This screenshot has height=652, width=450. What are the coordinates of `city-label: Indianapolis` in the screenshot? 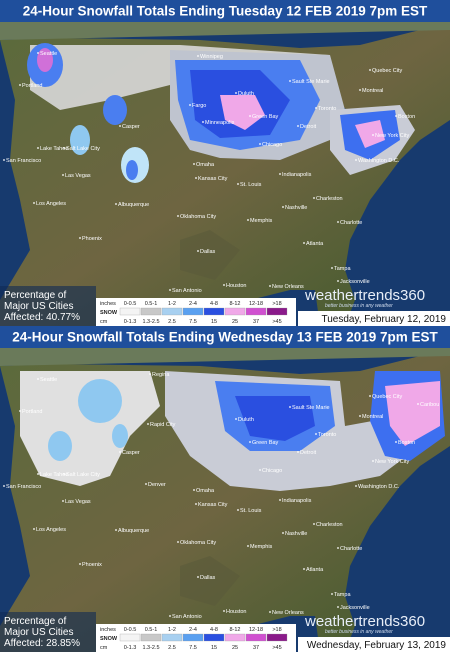 It's located at (297, 501).